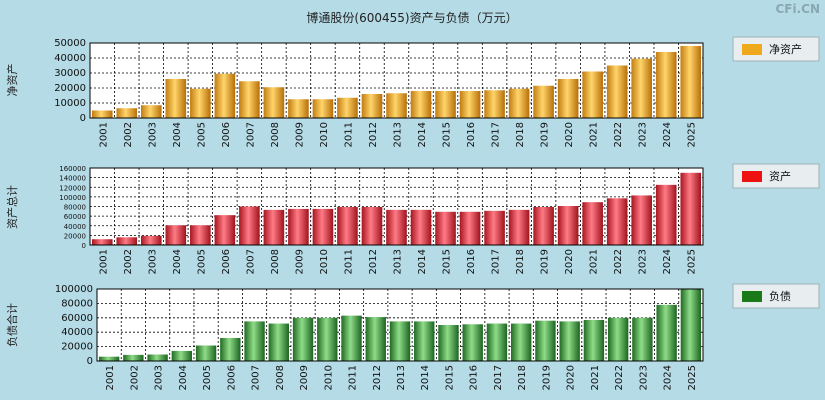 This screenshot has height=400, width=825. I want to click on y-axis-title: 资产总计, so click(12, 207).